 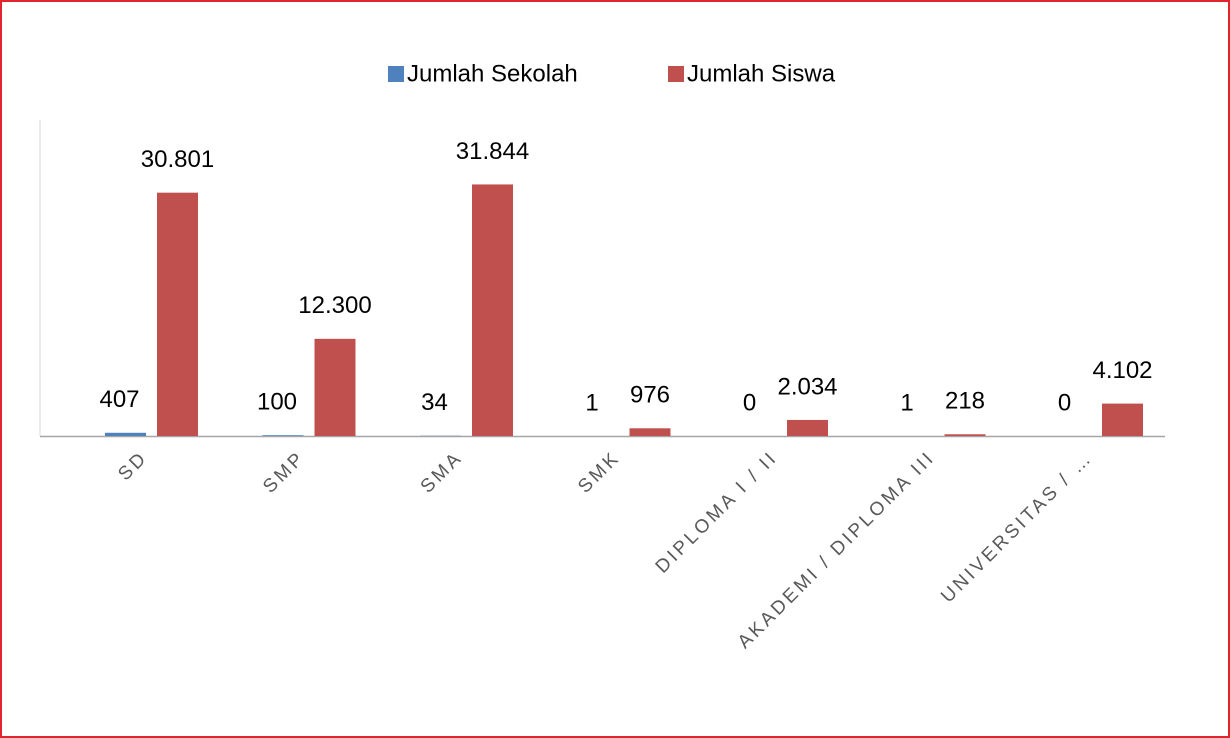 I want to click on data-label: 2.034, so click(x=807, y=386).